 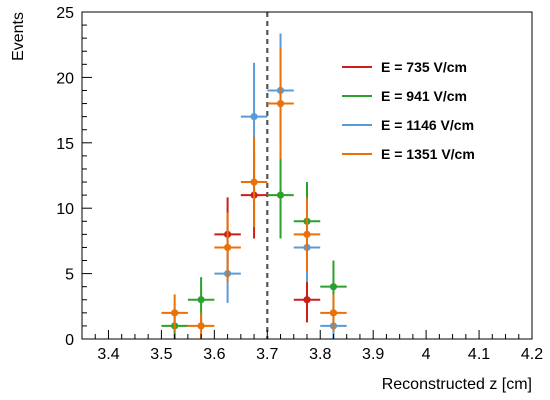 I want to click on y-tick-label: 25, so click(x=65, y=13).